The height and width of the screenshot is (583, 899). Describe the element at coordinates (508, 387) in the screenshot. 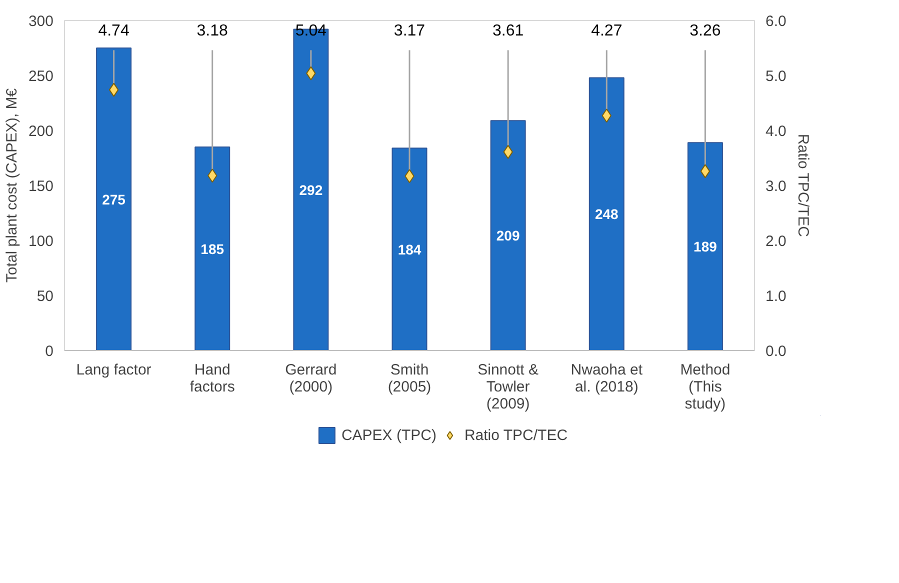

I see `x-tick-label: Sinnott & Towler (2009)` at that location.